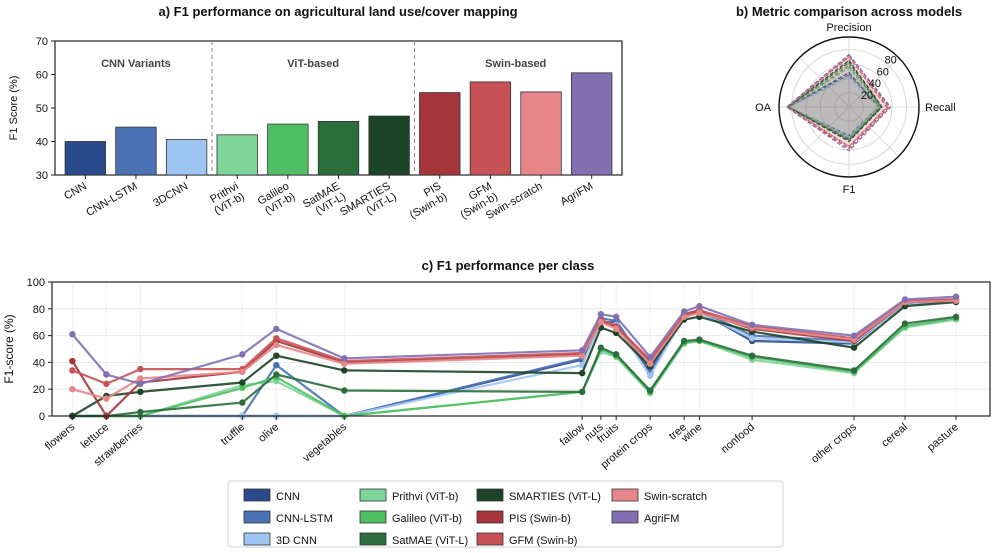  What do you see at coordinates (430, 541) in the screenshot?
I see `legend-label: SatMAE (ViT-L)` at bounding box center [430, 541].